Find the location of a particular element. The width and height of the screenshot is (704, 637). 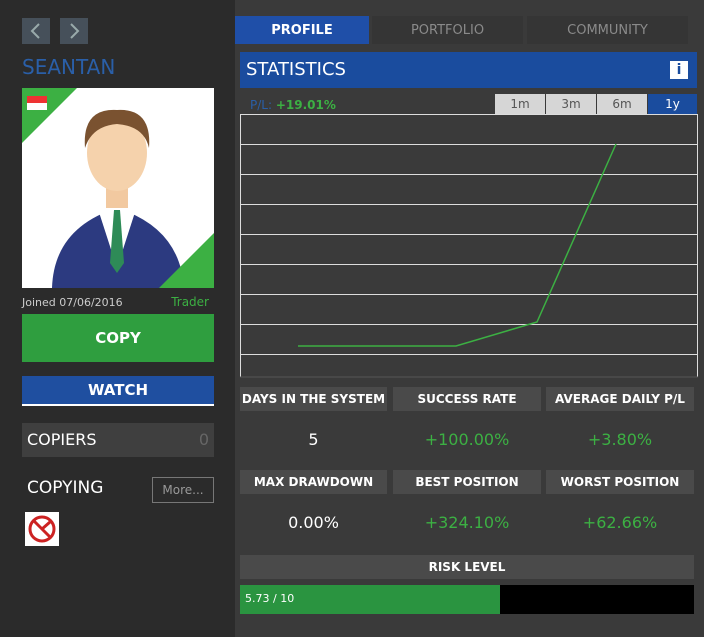

role: Trader is located at coordinates (190, 302).